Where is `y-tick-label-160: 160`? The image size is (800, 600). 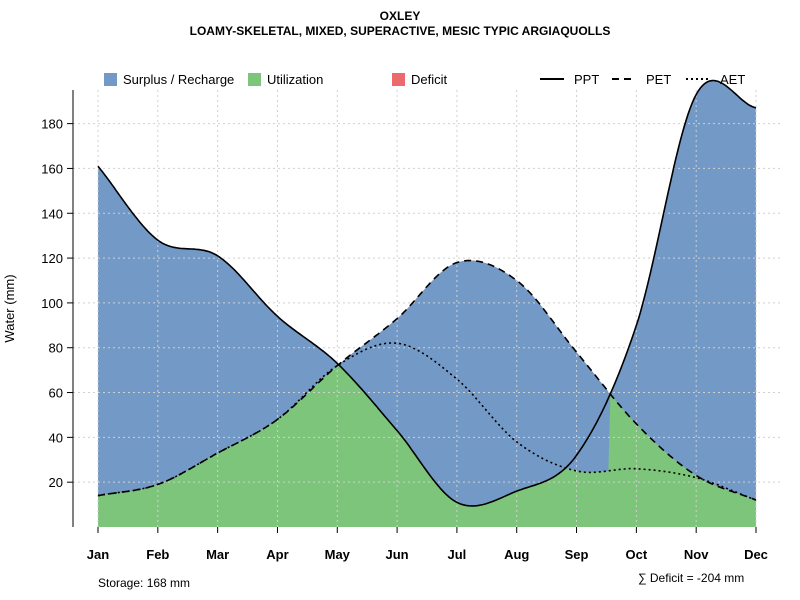
y-tick-label-160: 160 is located at coordinates (52, 168).